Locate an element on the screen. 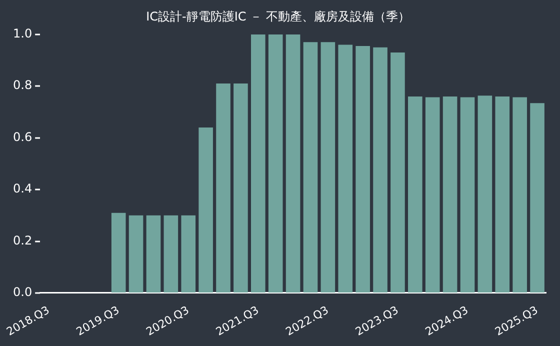 The image size is (560, 346). chart-title: IC設計-靜電防護IC － 不動產、廠房及設備（季） is located at coordinates (278, 16).